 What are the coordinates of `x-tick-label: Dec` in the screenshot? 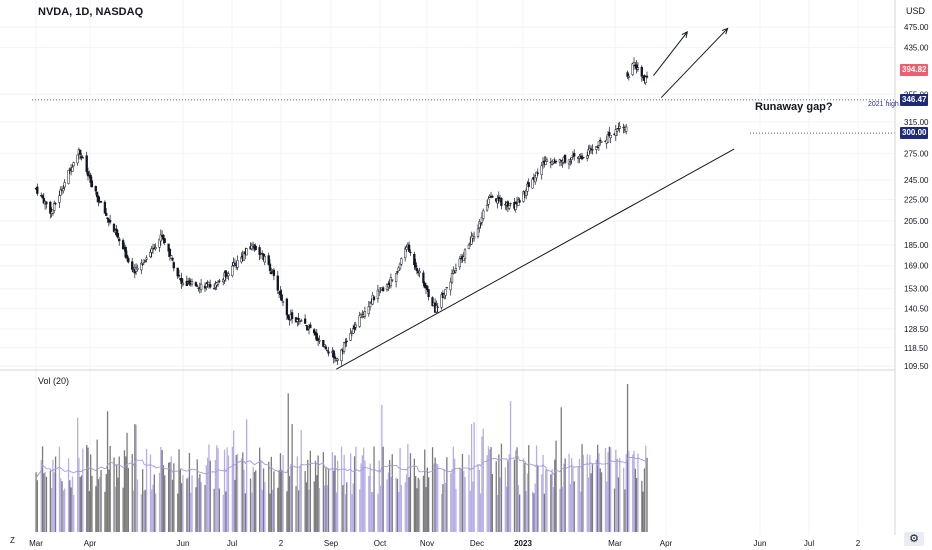 It's located at (477, 543).